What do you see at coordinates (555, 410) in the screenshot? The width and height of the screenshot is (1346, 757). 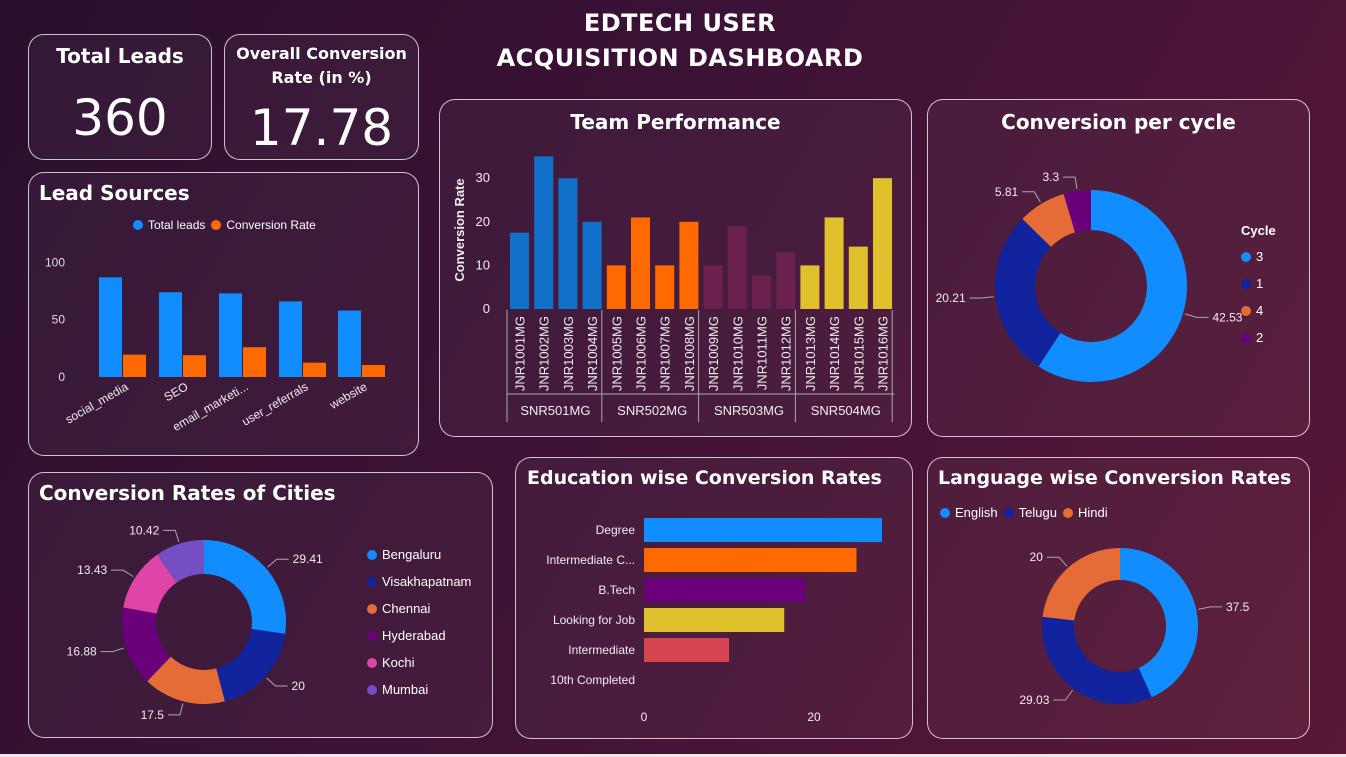 I see `group-label: SNR501MG` at bounding box center [555, 410].